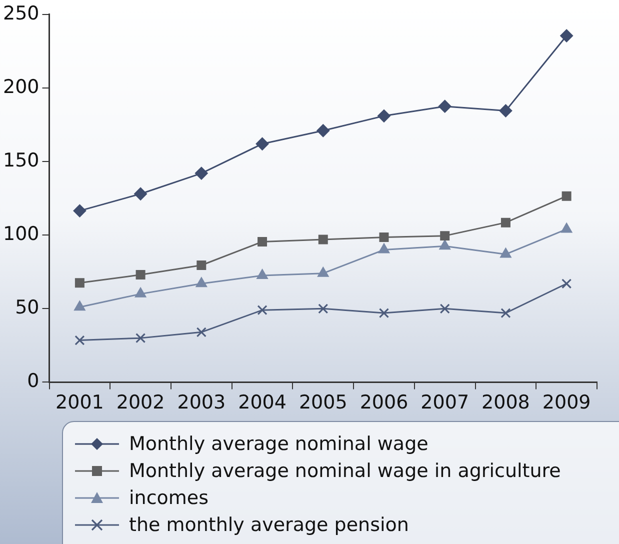 Image resolution: width=619 pixels, height=544 pixels. I want to click on x-tick-label: 2002, so click(140, 403).